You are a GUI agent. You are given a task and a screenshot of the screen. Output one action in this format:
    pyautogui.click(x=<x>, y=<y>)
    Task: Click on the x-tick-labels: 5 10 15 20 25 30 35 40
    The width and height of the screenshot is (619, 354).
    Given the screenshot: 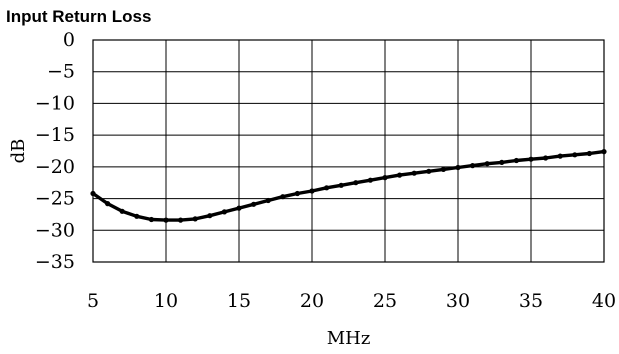 What is the action you would take?
    pyautogui.click(x=351, y=301)
    